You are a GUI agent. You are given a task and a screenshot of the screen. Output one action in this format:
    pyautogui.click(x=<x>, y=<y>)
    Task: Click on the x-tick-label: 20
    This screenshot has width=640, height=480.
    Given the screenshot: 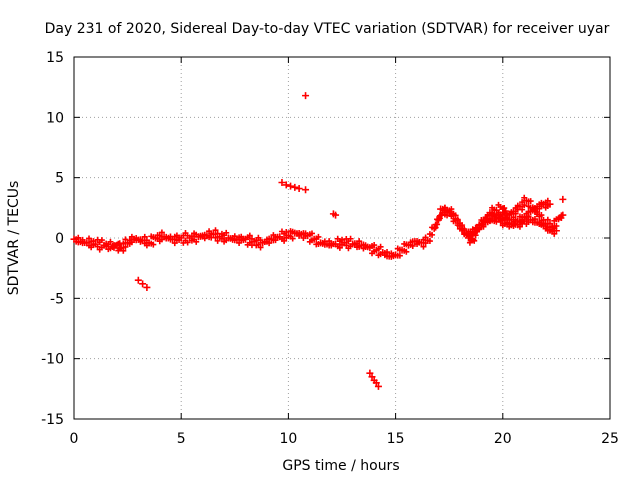 What is the action you would take?
    pyautogui.click(x=503, y=439)
    